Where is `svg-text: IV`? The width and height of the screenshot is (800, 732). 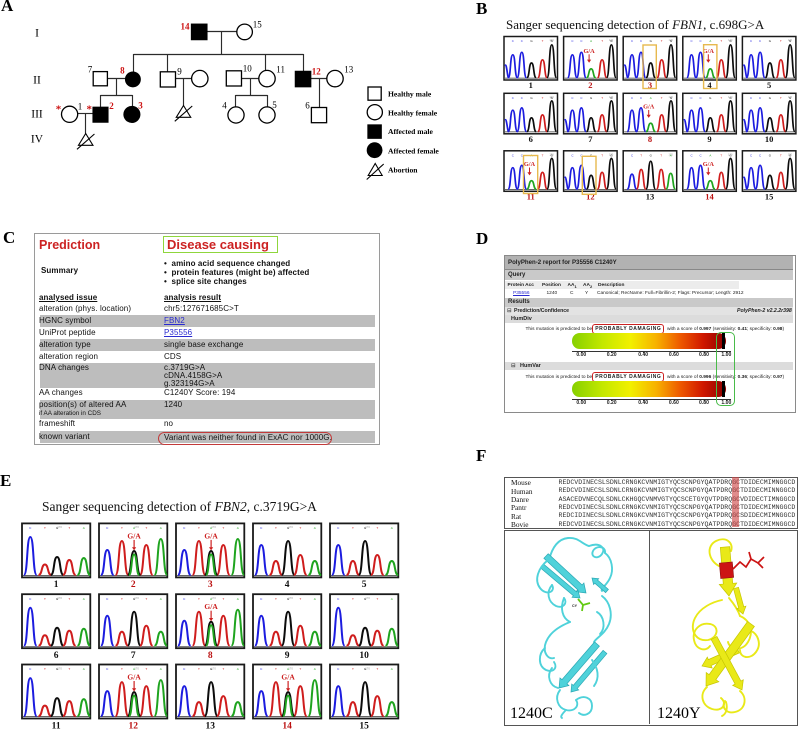 svg-text: IV is located at coordinates (37, 140).